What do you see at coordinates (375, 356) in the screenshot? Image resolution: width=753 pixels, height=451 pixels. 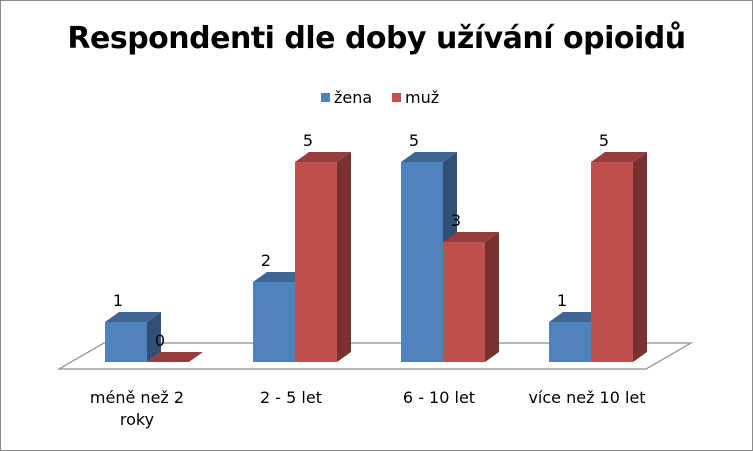 I see `floor-plane` at bounding box center [375, 356].